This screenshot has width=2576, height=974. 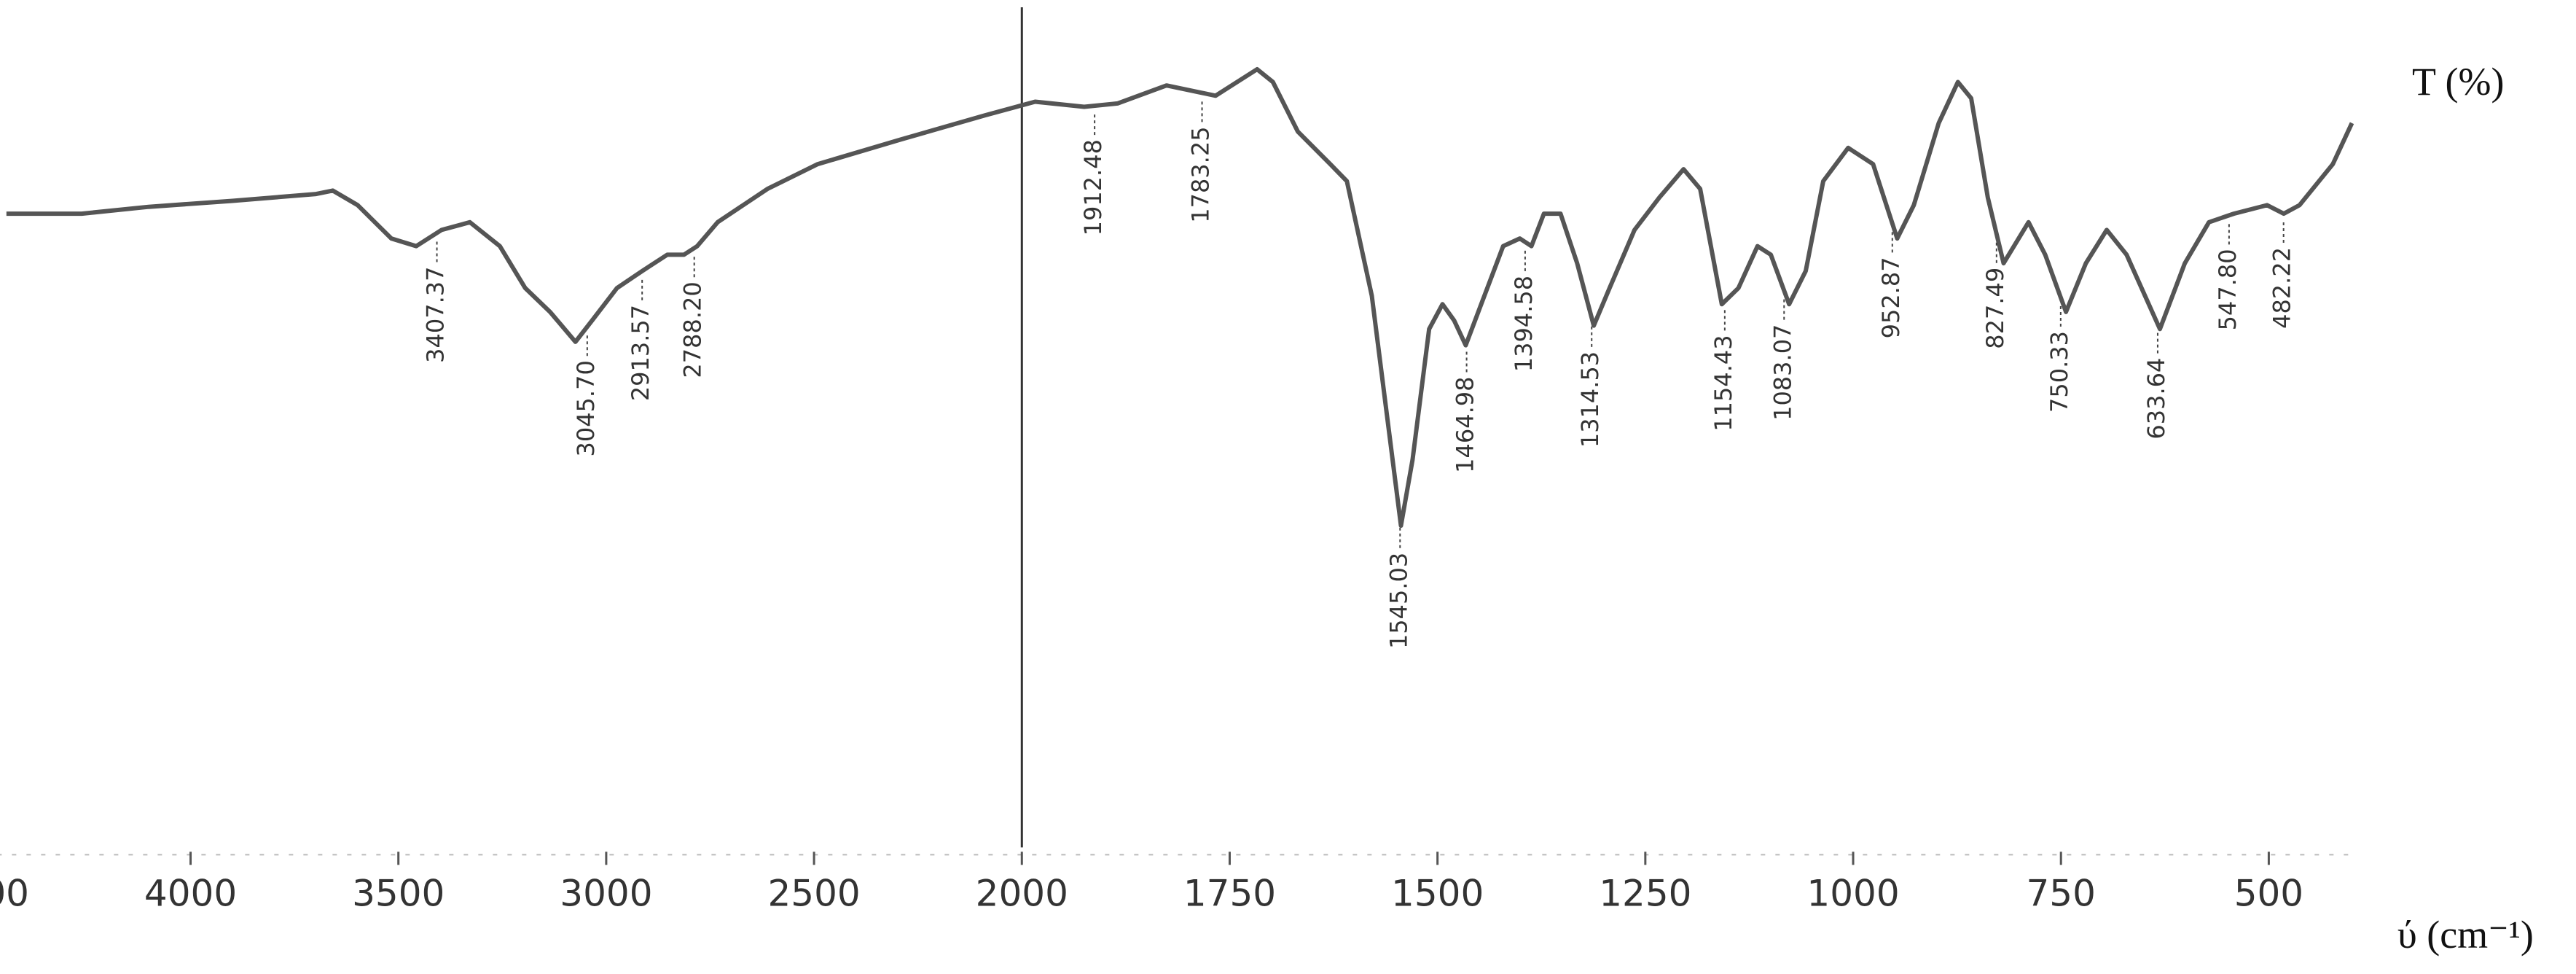 I want to click on peak-label: 2788.20, so click(x=693, y=329).